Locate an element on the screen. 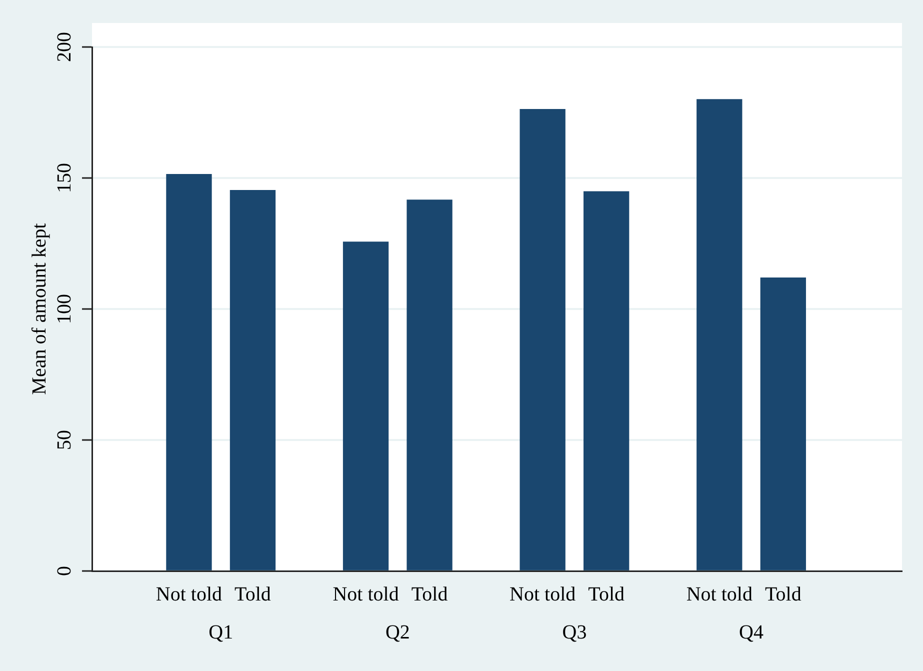 This screenshot has width=923, height=671. y-tick-label: 0 is located at coordinates (64, 571).